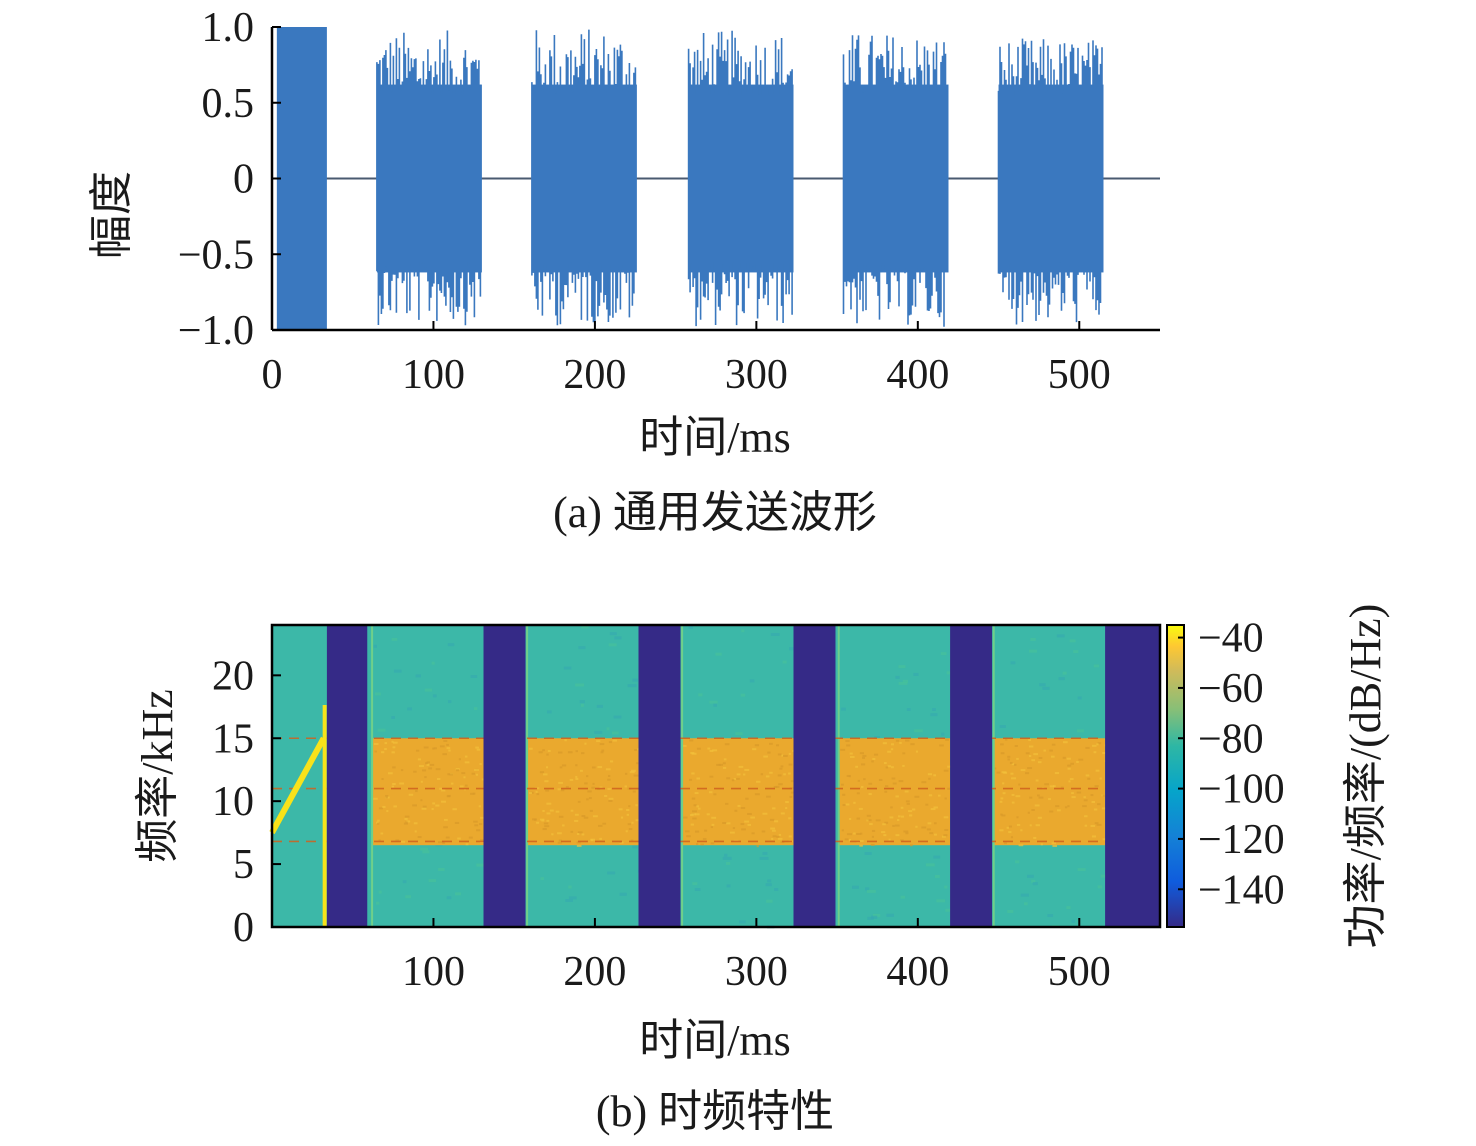 This screenshot has width=1476, height=1146. What do you see at coordinates (298, 785) in the screenshot?
I see `chirp-sweep` at bounding box center [298, 785].